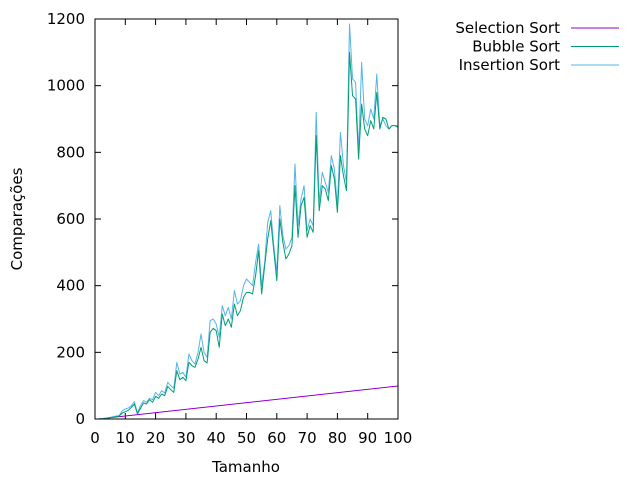 The width and height of the screenshot is (640, 480). Describe the element at coordinates (155, 438) in the screenshot. I see `x-tick-label: 20` at that location.